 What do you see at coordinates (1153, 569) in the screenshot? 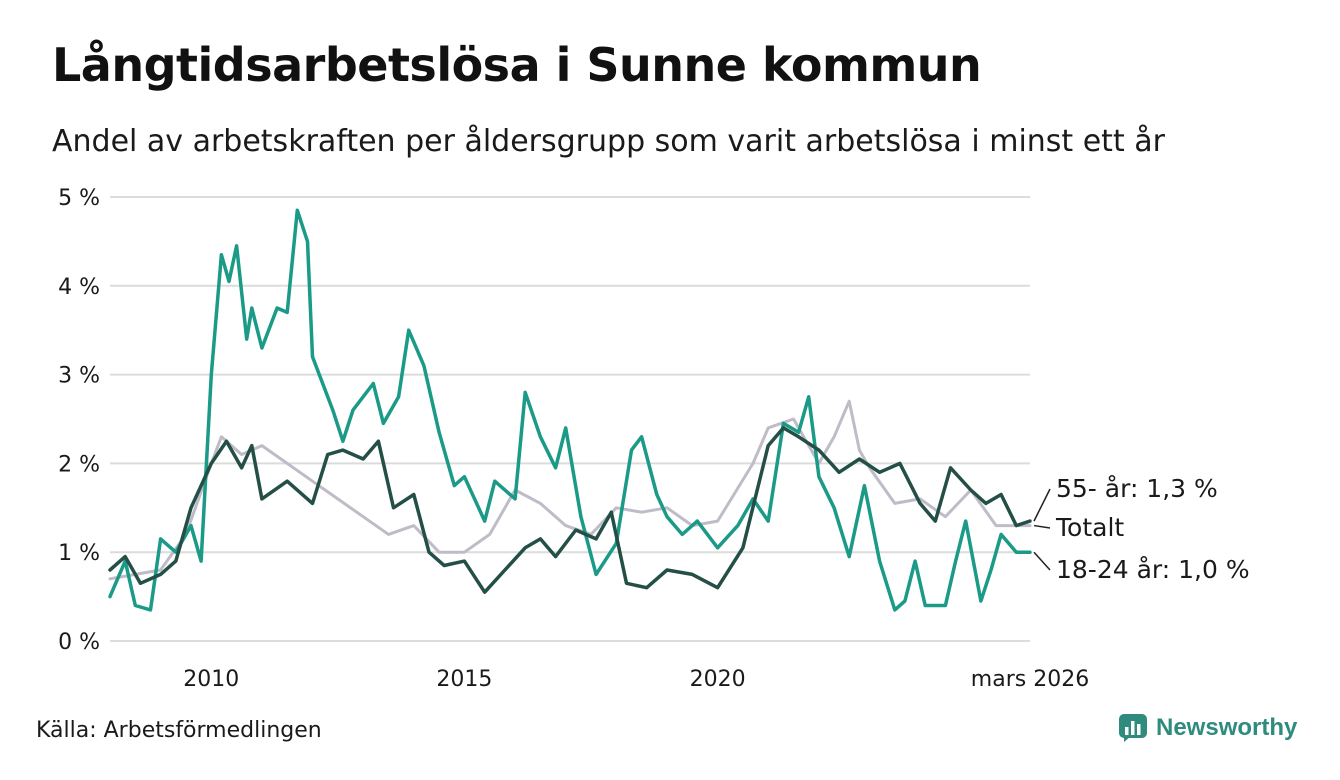
I see `end-label-18-24-r: 18-24 år: 1,0 %` at bounding box center [1153, 569].